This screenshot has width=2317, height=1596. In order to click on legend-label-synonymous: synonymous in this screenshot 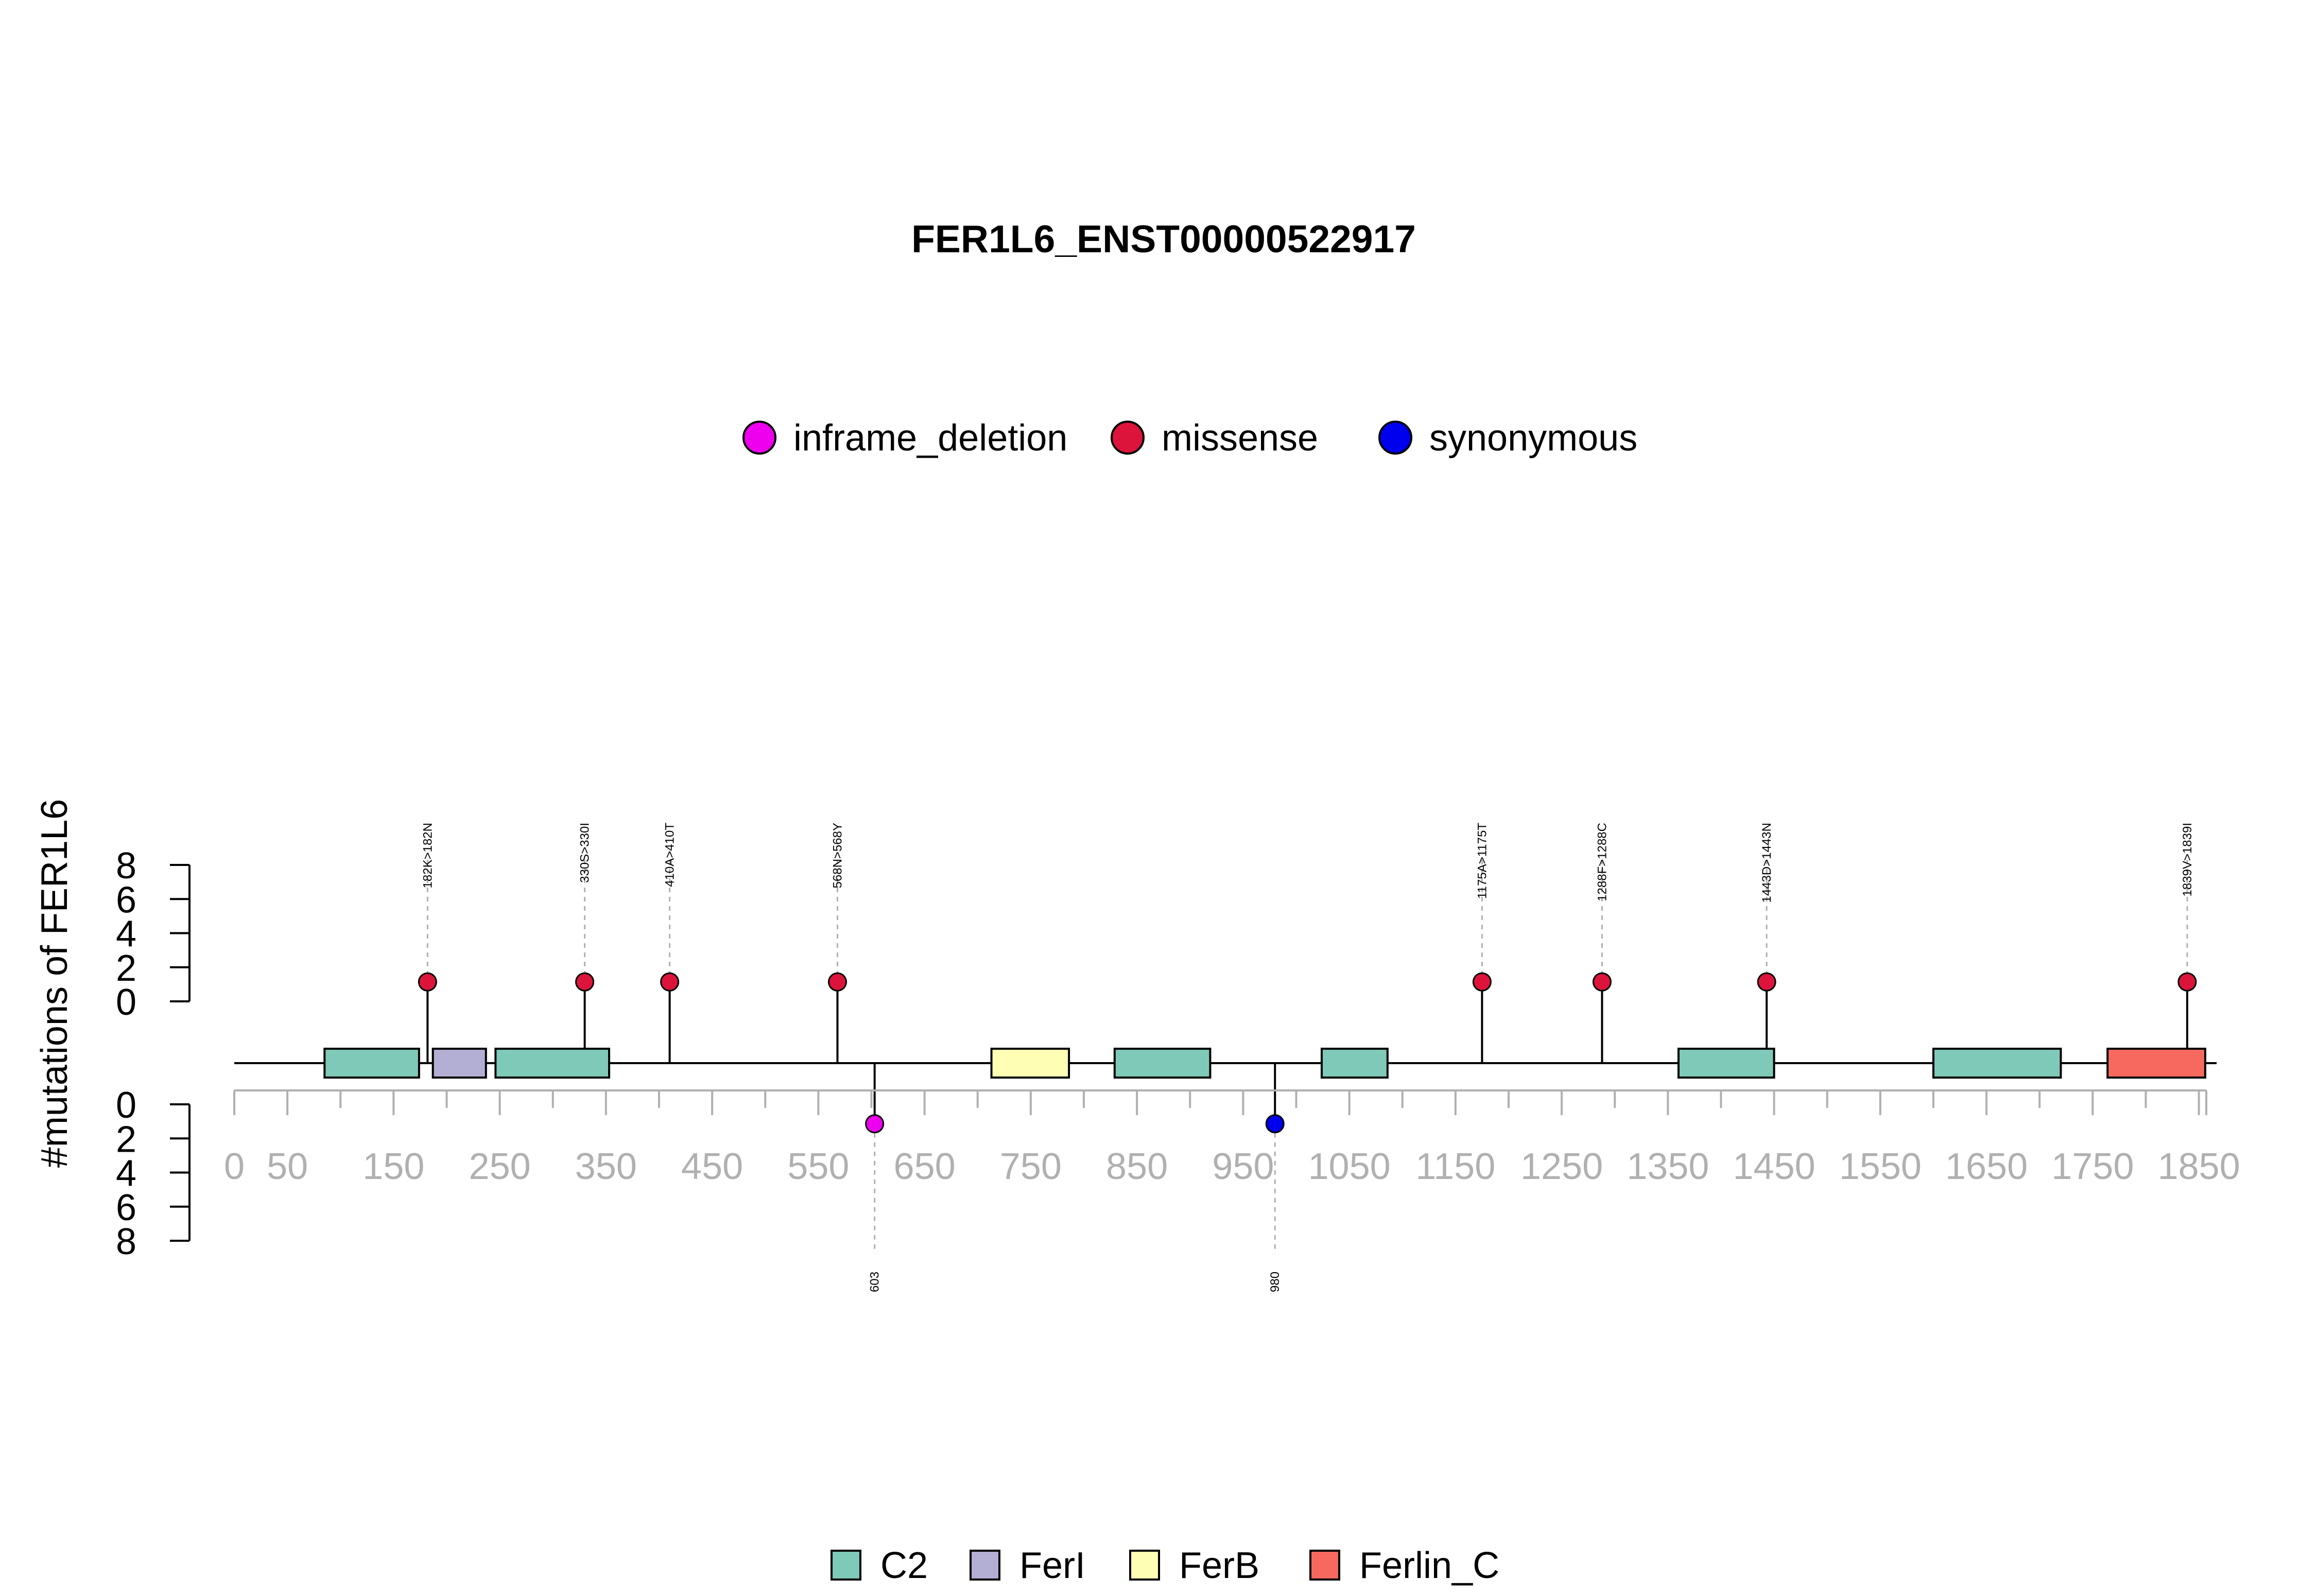, I will do `click(1533, 438)`.